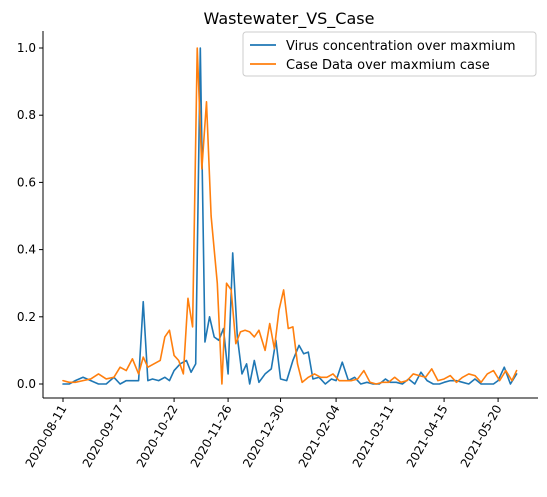 This screenshot has width=547, height=497. I want to click on y-tick-label: 0.0, so click(26, 384).